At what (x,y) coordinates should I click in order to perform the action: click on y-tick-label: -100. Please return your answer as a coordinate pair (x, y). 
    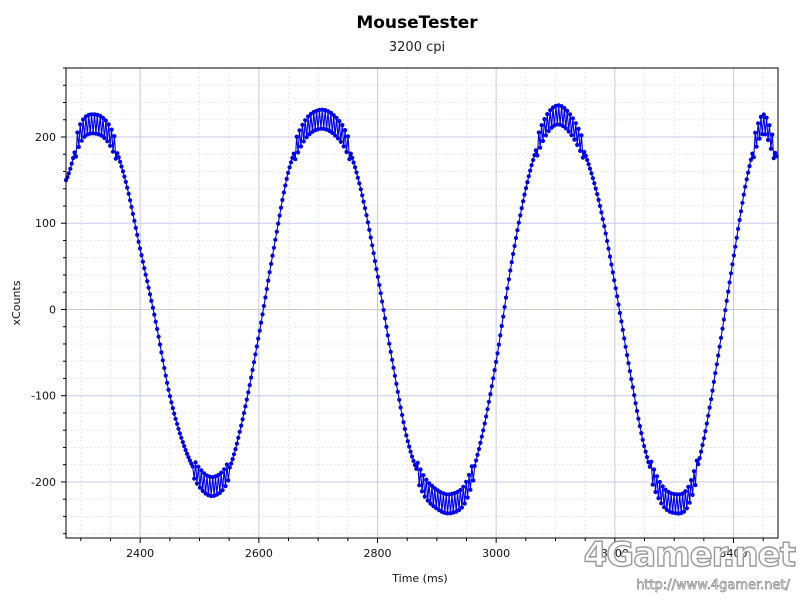
    Looking at the image, I should click on (43, 396).